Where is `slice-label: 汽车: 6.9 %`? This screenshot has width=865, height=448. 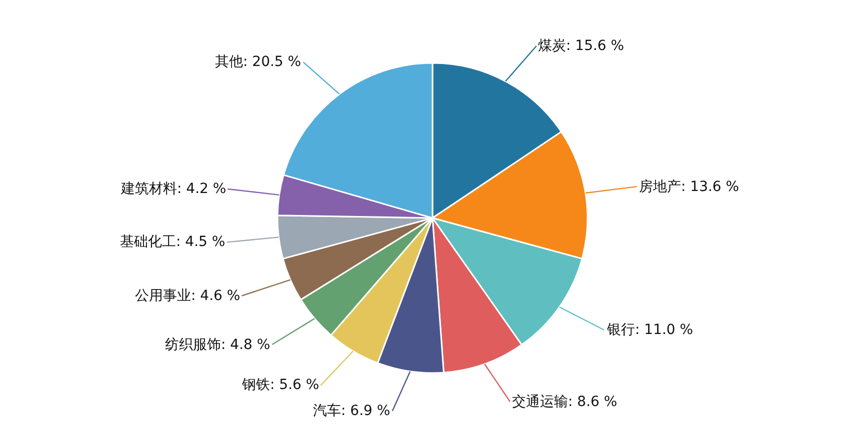 slice-label: 汽车: 6.9 % is located at coordinates (351, 411).